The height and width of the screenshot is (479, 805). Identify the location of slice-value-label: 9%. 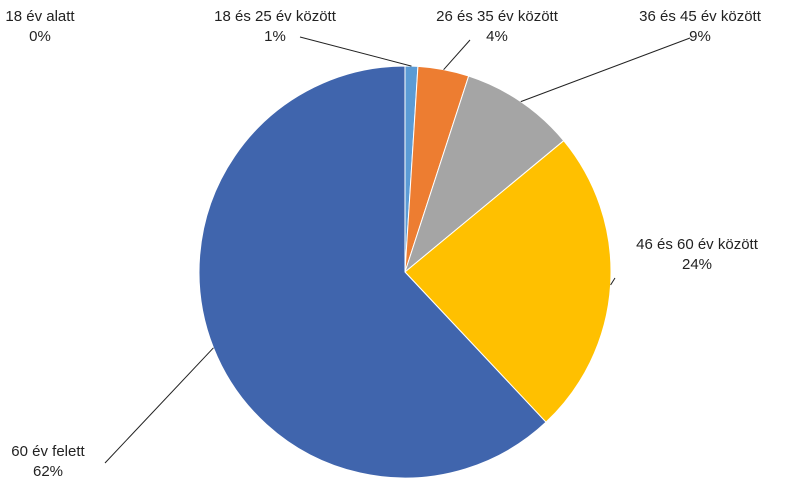
(700, 36).